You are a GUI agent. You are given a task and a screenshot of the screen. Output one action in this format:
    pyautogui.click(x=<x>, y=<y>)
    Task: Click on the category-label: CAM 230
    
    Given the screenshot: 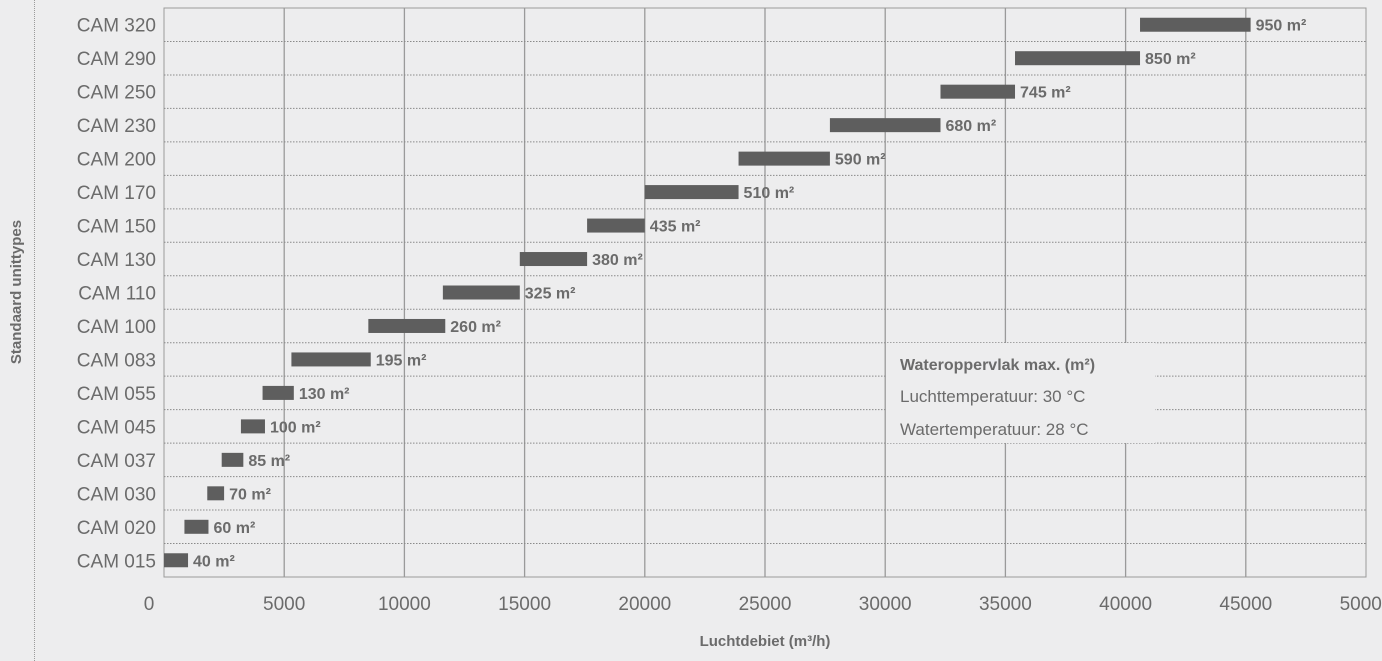 What is the action you would take?
    pyautogui.click(x=116, y=126)
    